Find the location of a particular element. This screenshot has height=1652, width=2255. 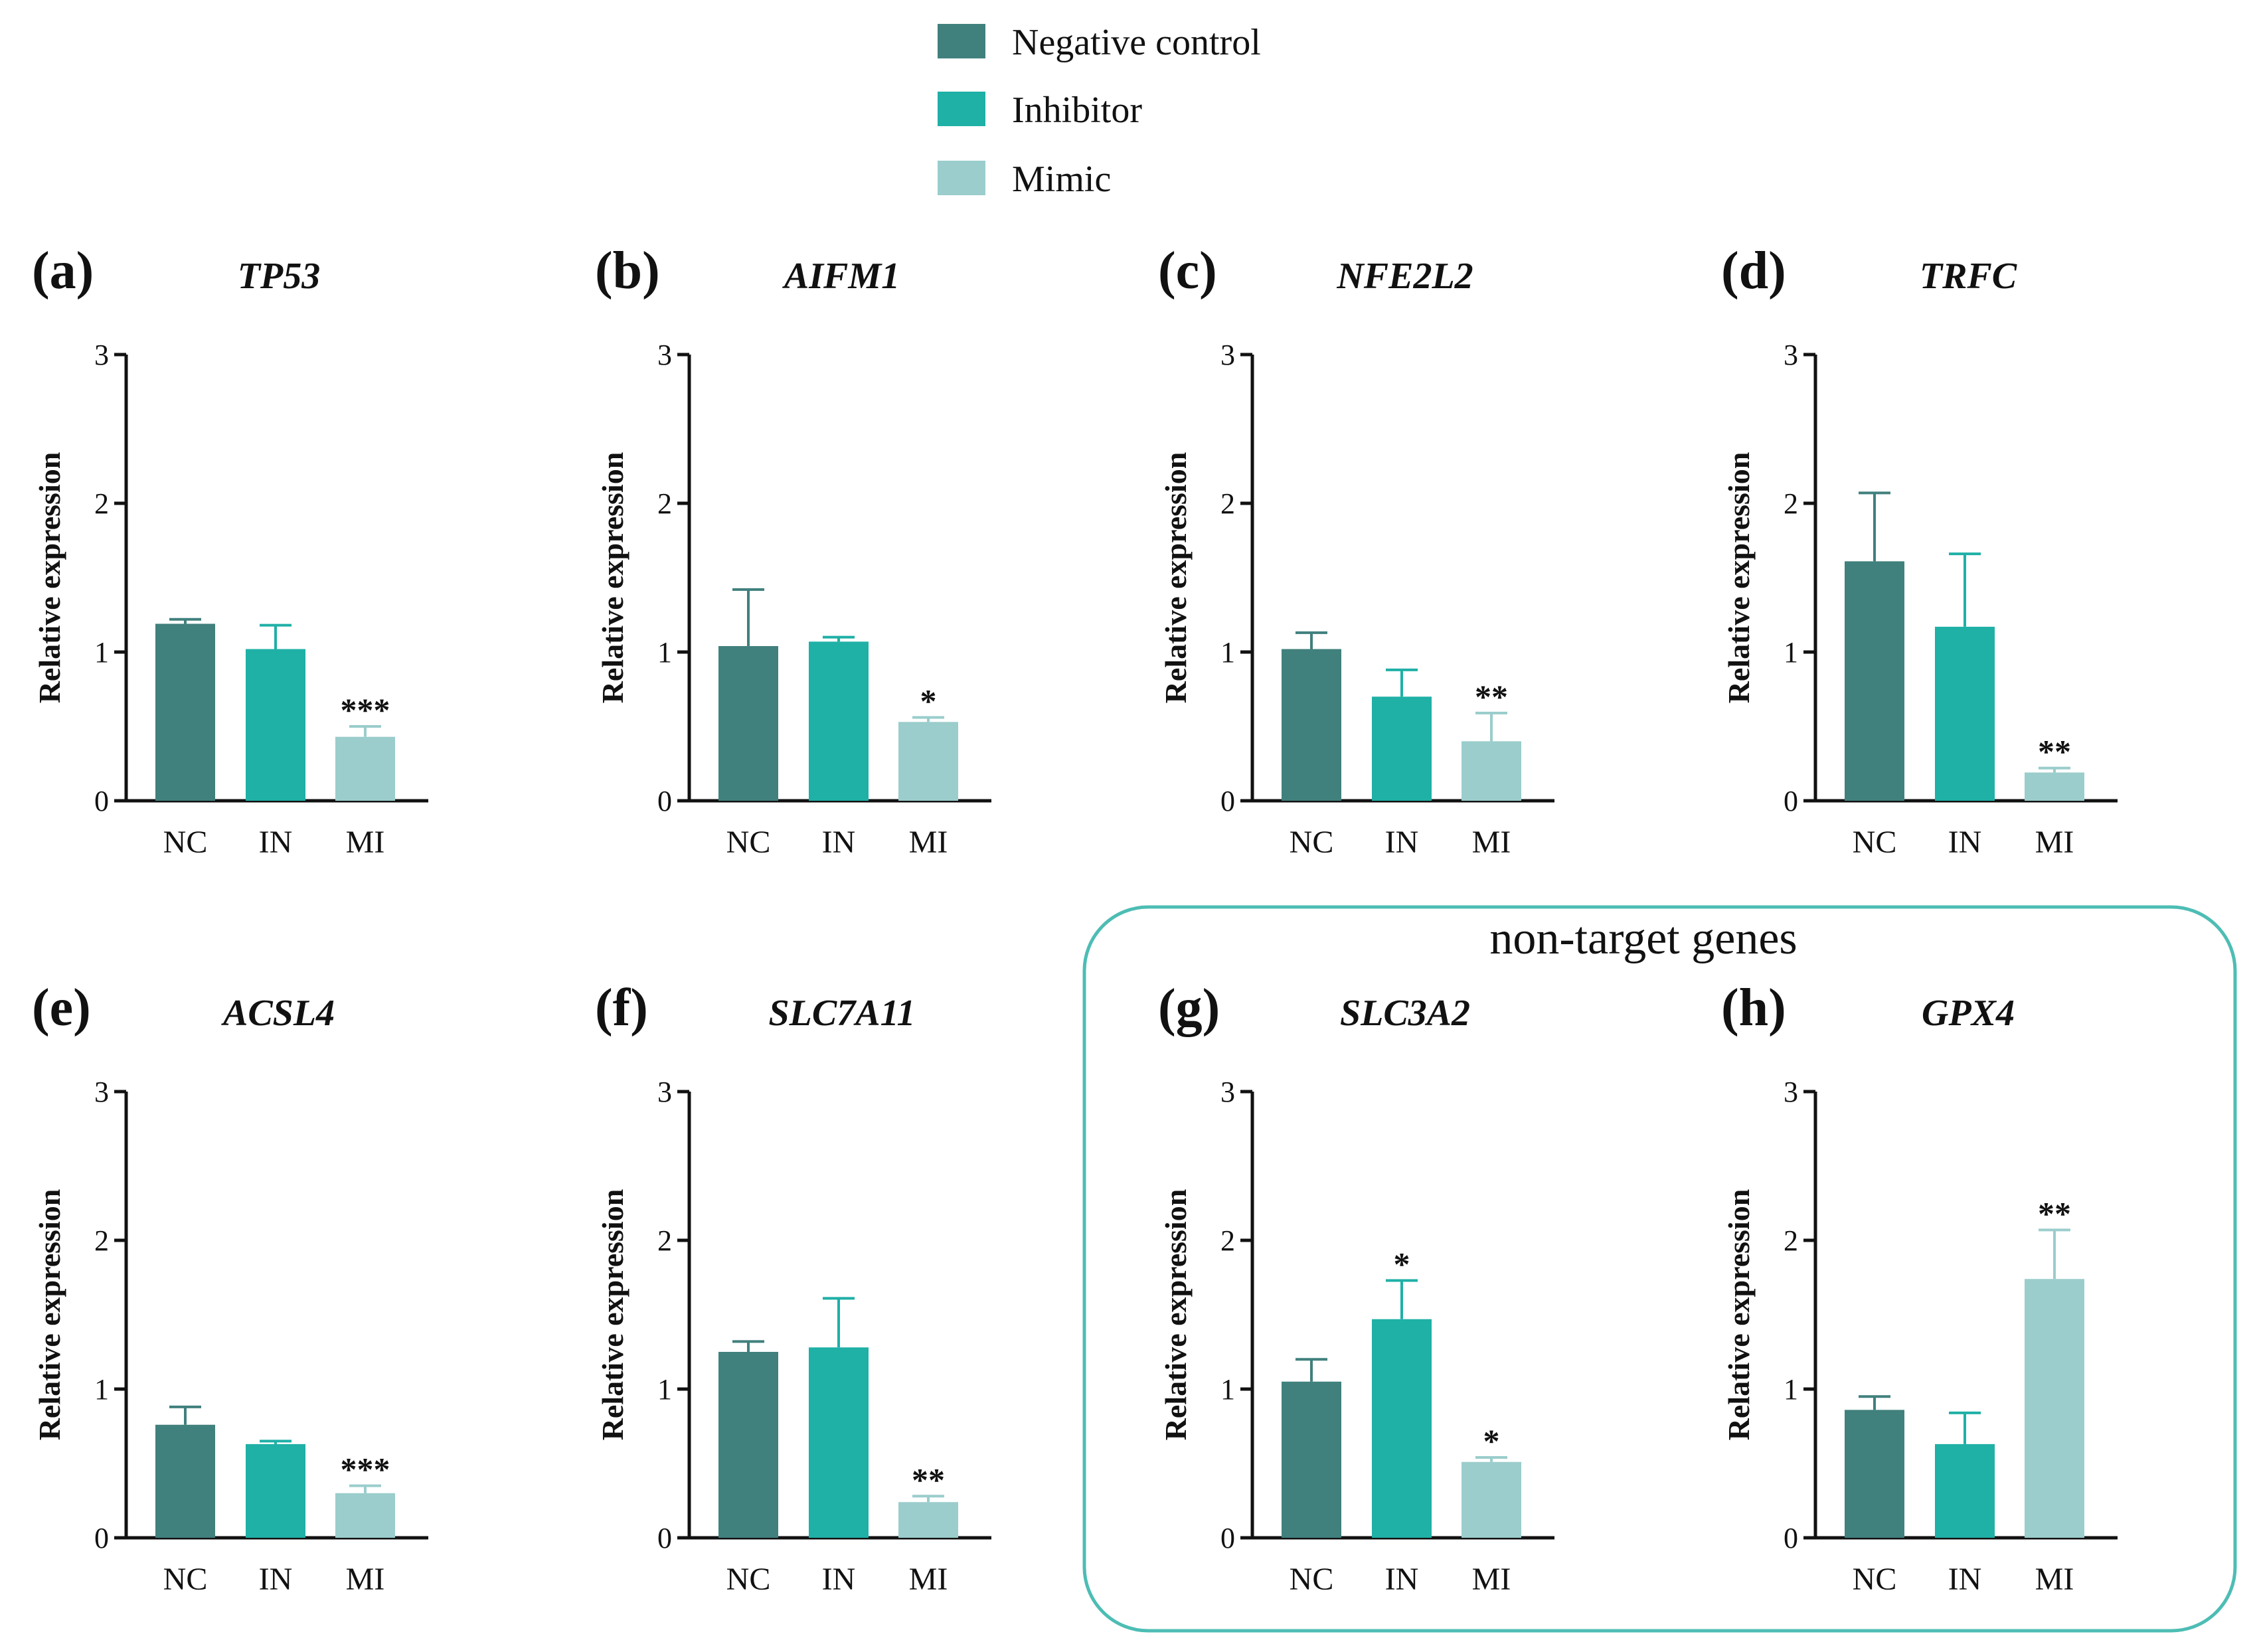

panel-letter: (g) is located at coordinates (1189, 1008).